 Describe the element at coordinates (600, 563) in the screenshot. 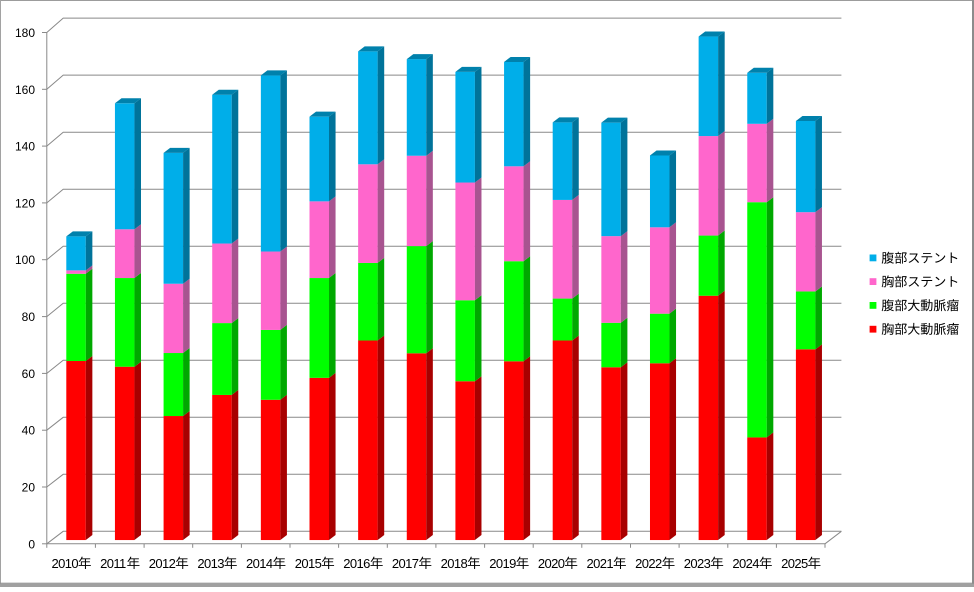

I see `svg-text: 2021` at that location.